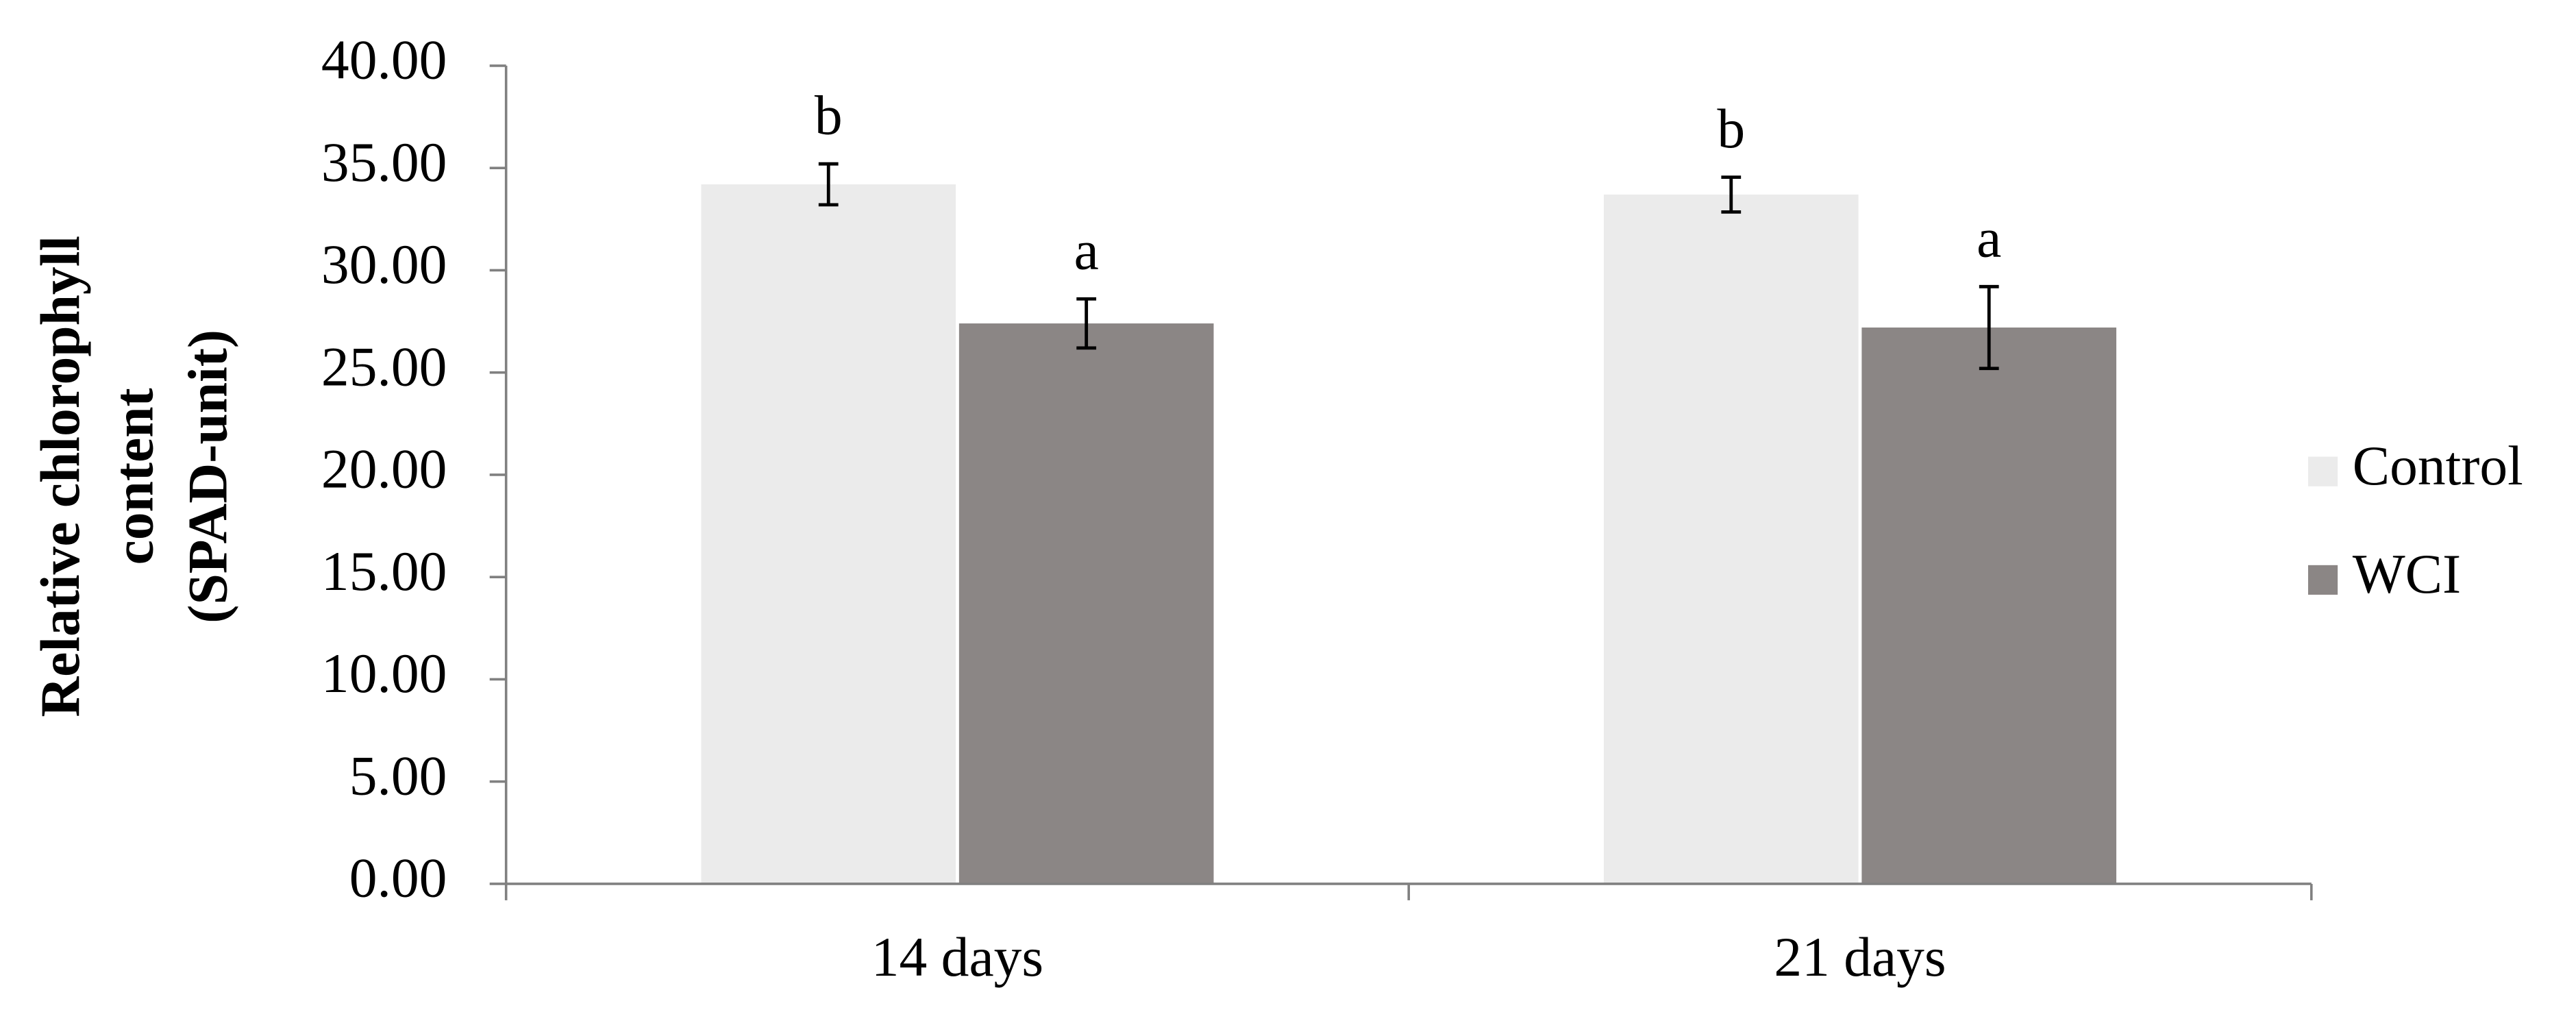 Image resolution: width=2576 pixels, height=1012 pixels. Describe the element at coordinates (384, 60) in the screenshot. I see `y-tick-label: 40.00` at that location.